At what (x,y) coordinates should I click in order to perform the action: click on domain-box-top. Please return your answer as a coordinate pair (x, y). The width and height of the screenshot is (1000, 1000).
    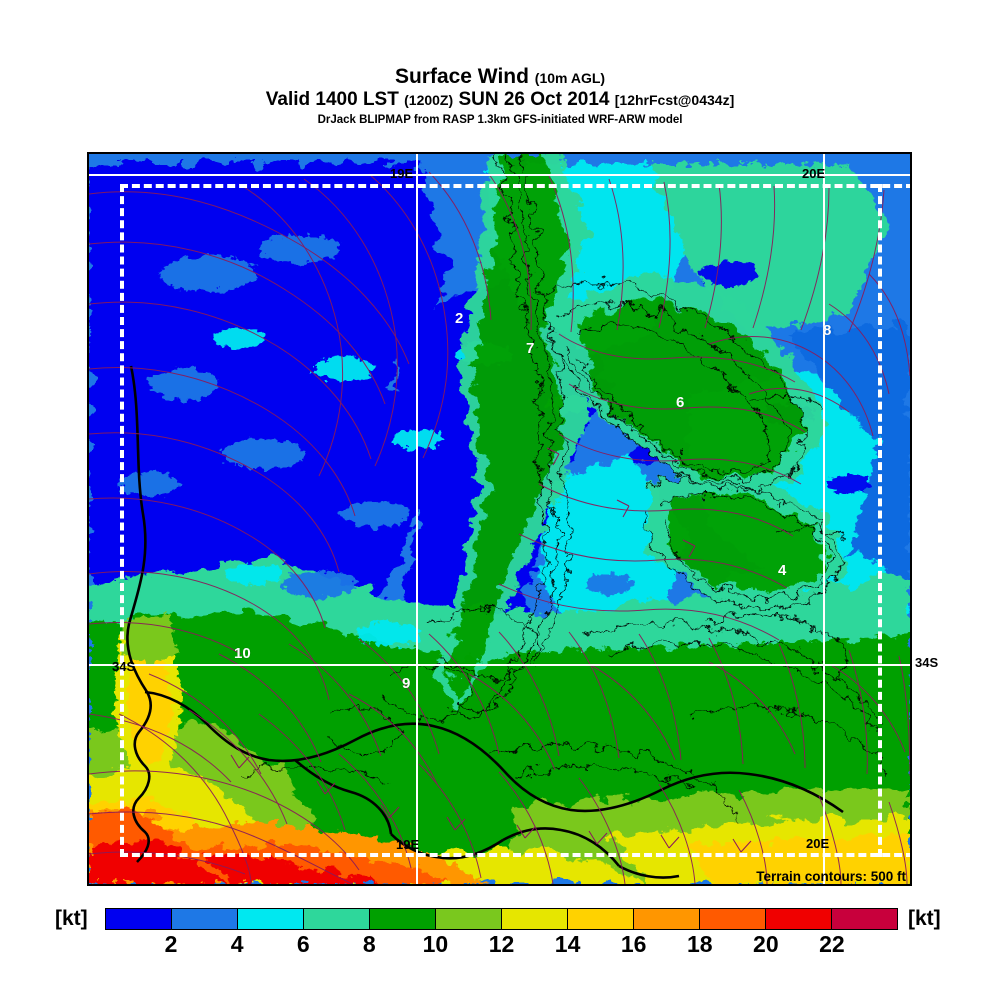
    Looking at the image, I should click on (515, 186).